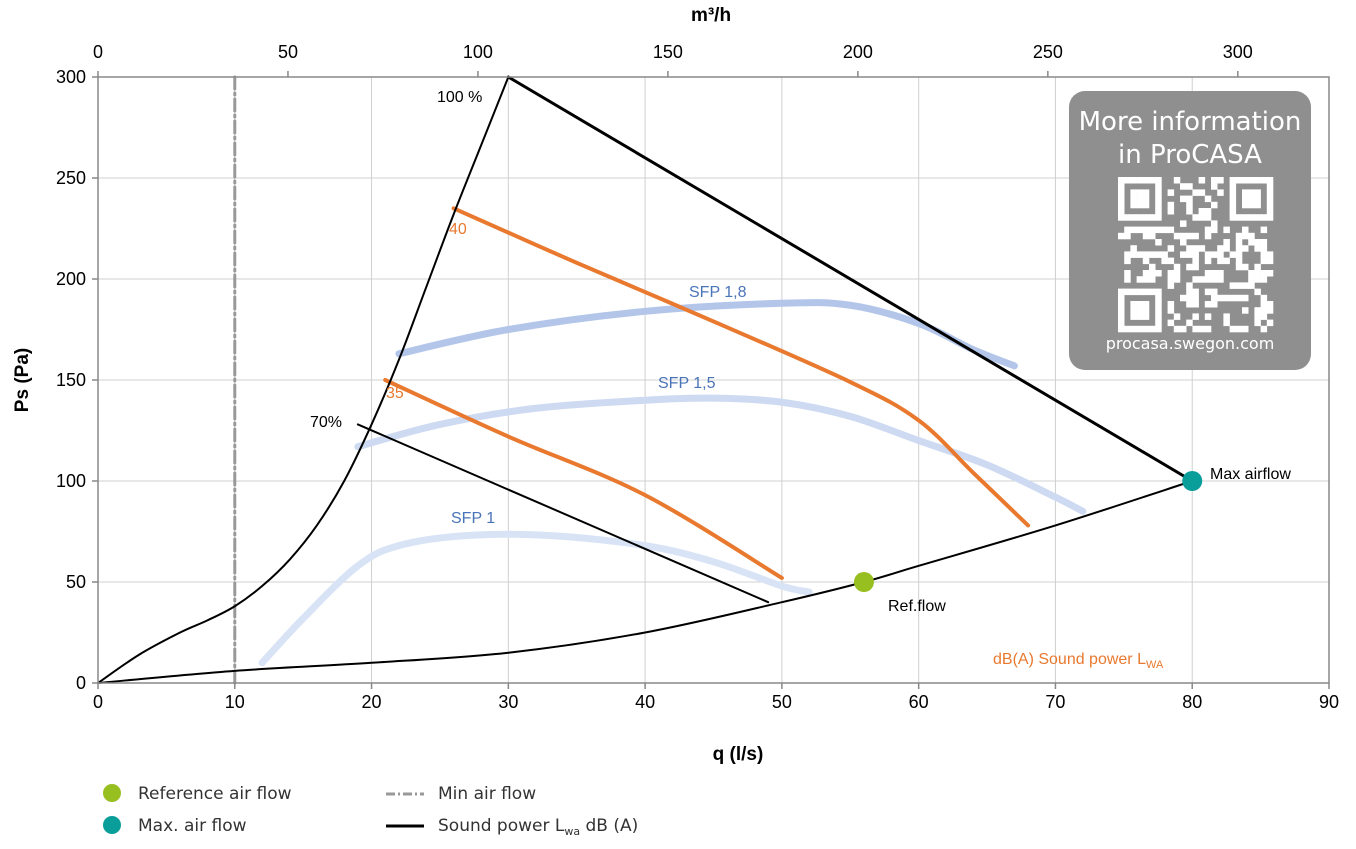 Image resolution: width=1356 pixels, height=849 pixels. Describe the element at coordinates (71, 380) in the screenshot. I see `y-tick-label: 150` at that location.